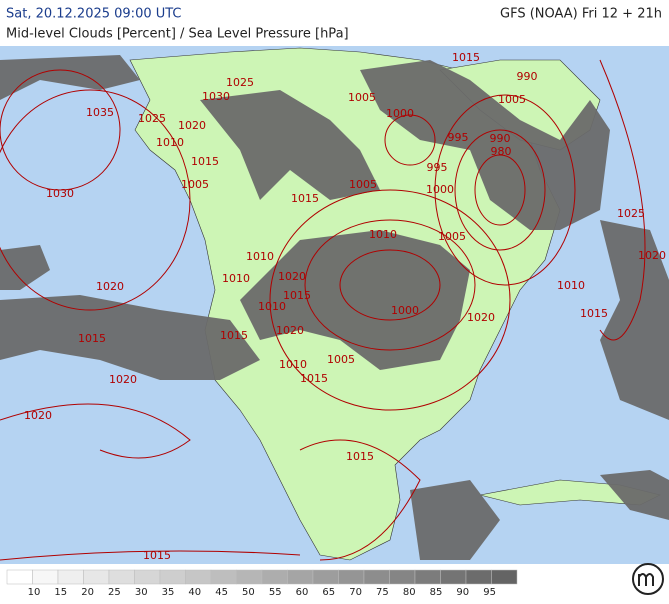  I want to click on legend-label: 35, so click(168, 592).